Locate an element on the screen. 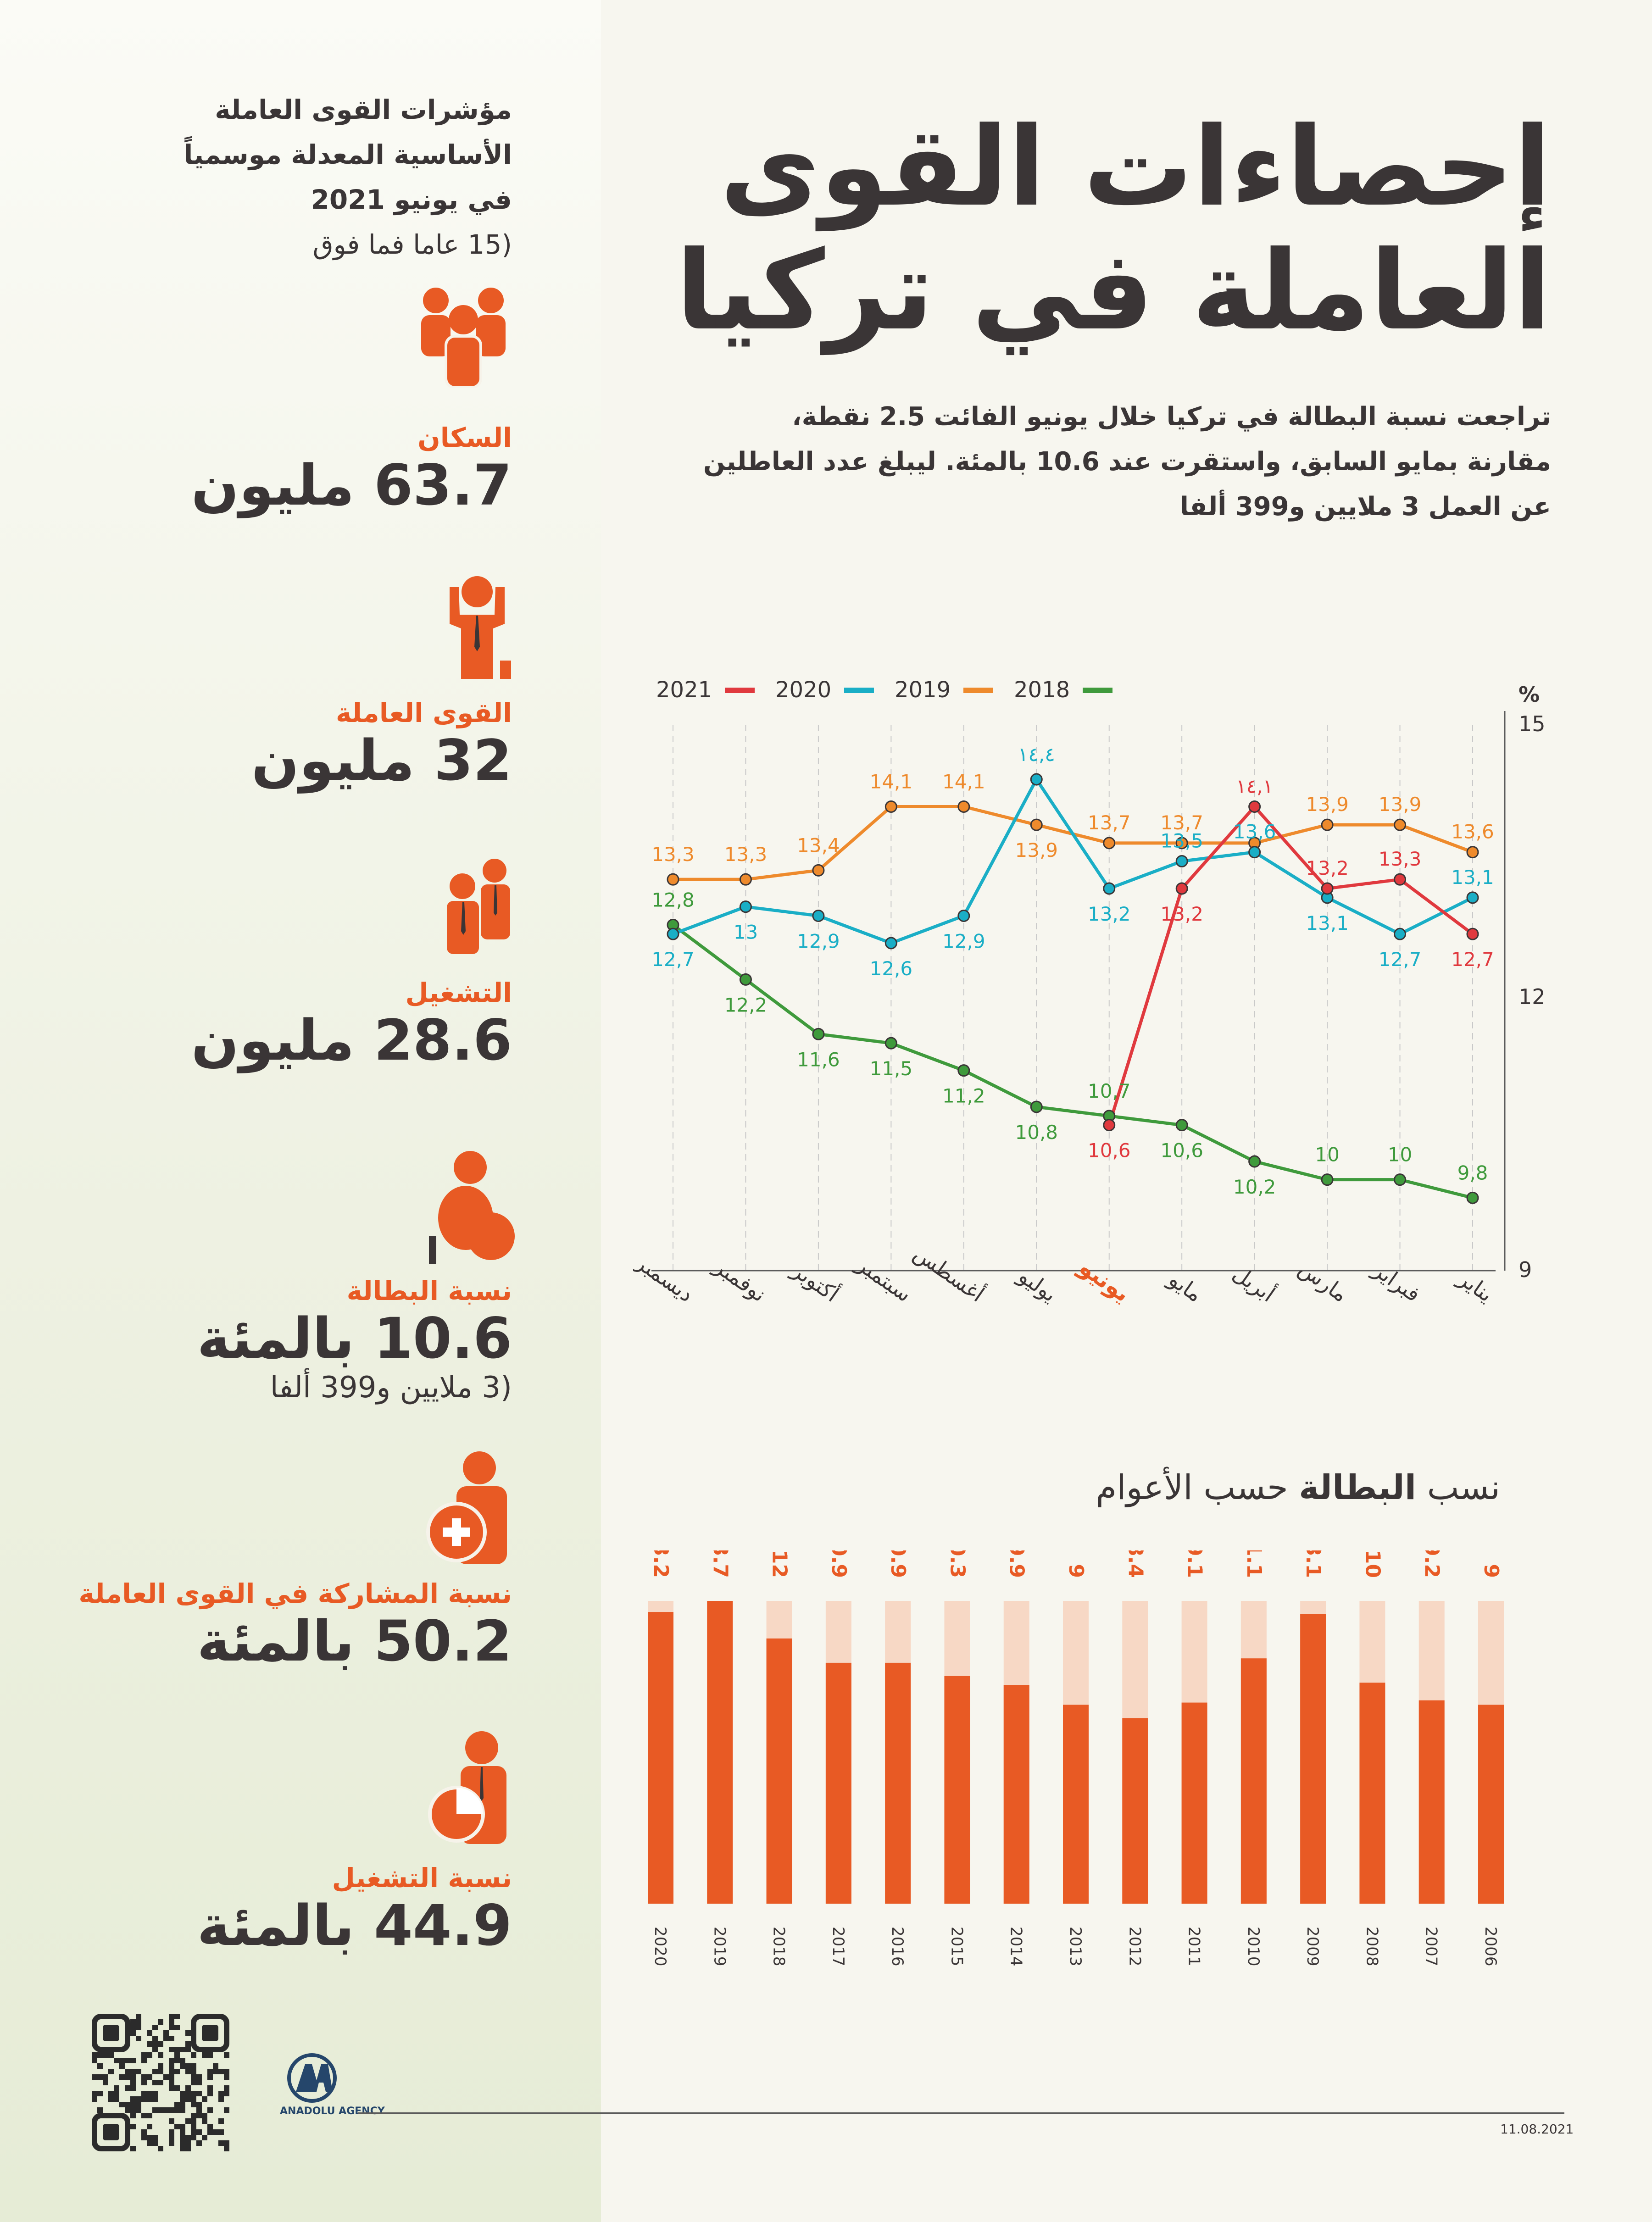  stat-label: نسبة البطالة is located at coordinates (429, 1290).